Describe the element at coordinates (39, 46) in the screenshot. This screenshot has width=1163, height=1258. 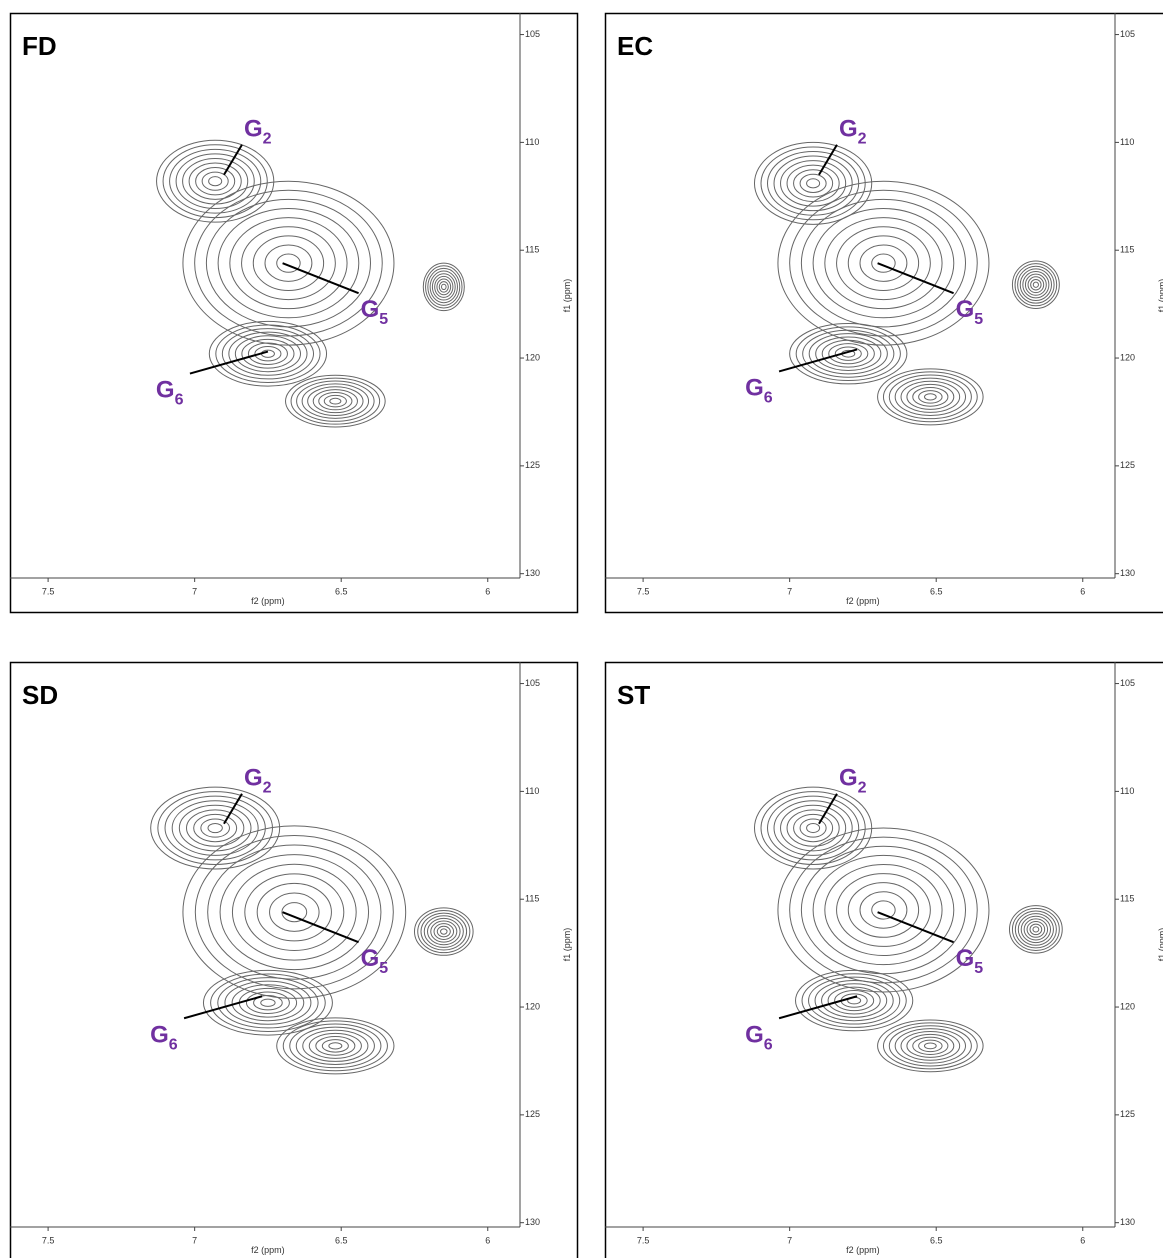
I see `panel-title: FD` at that location.